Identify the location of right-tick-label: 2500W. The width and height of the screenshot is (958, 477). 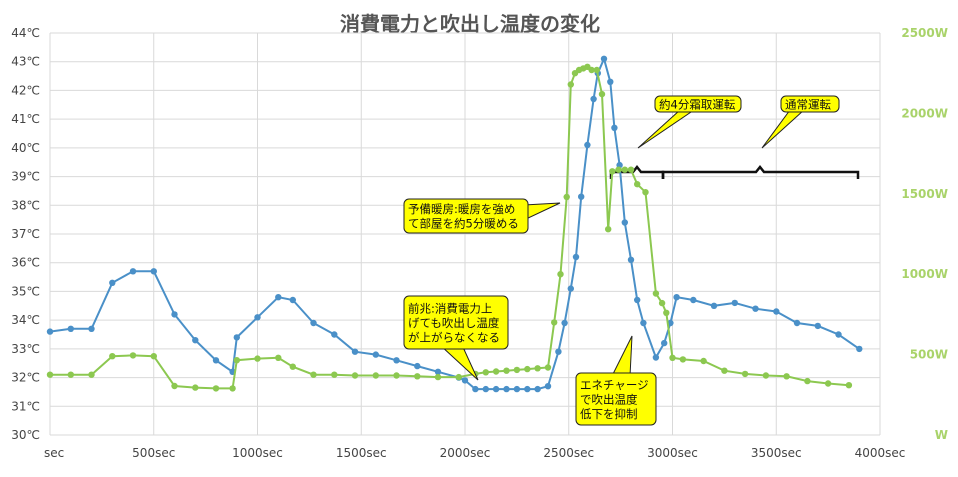
(924, 33).